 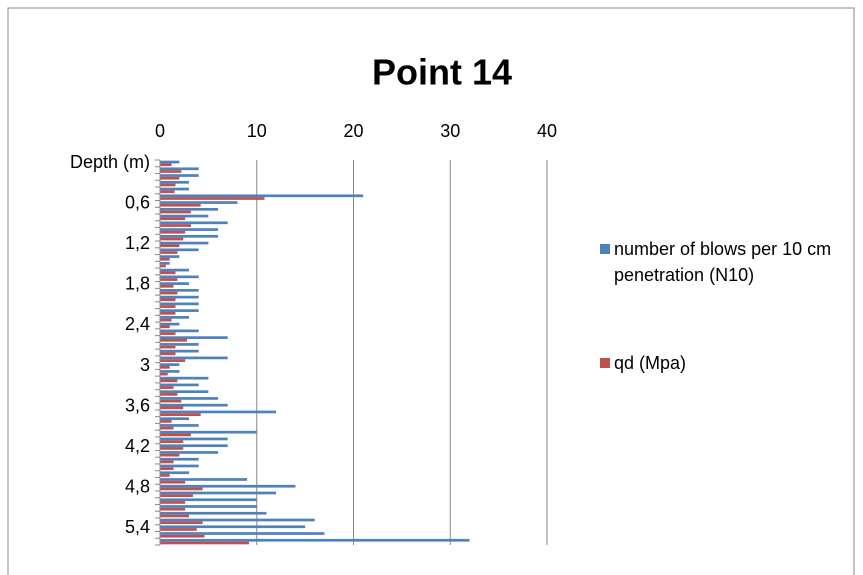 What do you see at coordinates (137, 486) in the screenshot?
I see `y-tick-label: 4,8` at bounding box center [137, 486].